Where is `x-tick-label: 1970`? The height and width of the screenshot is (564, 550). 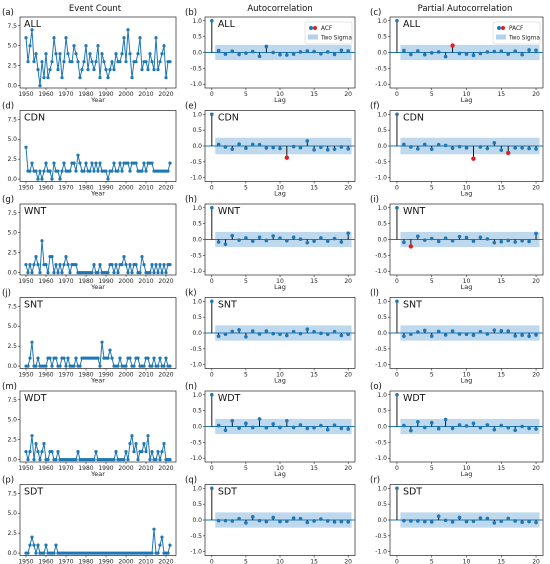
x-tick-label: 1970 is located at coordinates (65, 281).